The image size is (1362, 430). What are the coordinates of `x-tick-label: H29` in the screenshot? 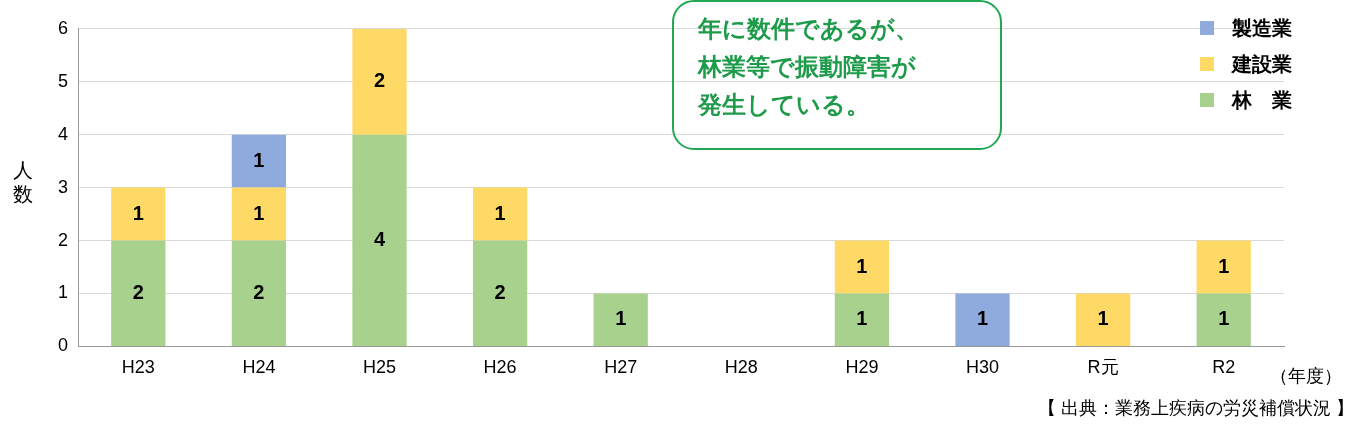 It's located at (862, 367).